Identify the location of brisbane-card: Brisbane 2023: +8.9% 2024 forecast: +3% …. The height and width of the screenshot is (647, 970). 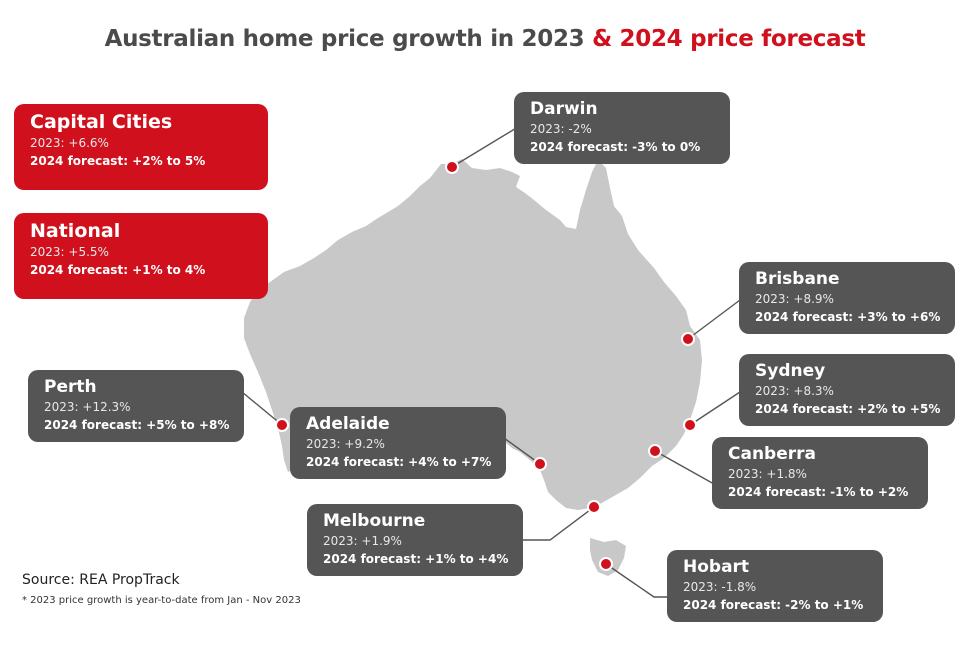
(847, 298).